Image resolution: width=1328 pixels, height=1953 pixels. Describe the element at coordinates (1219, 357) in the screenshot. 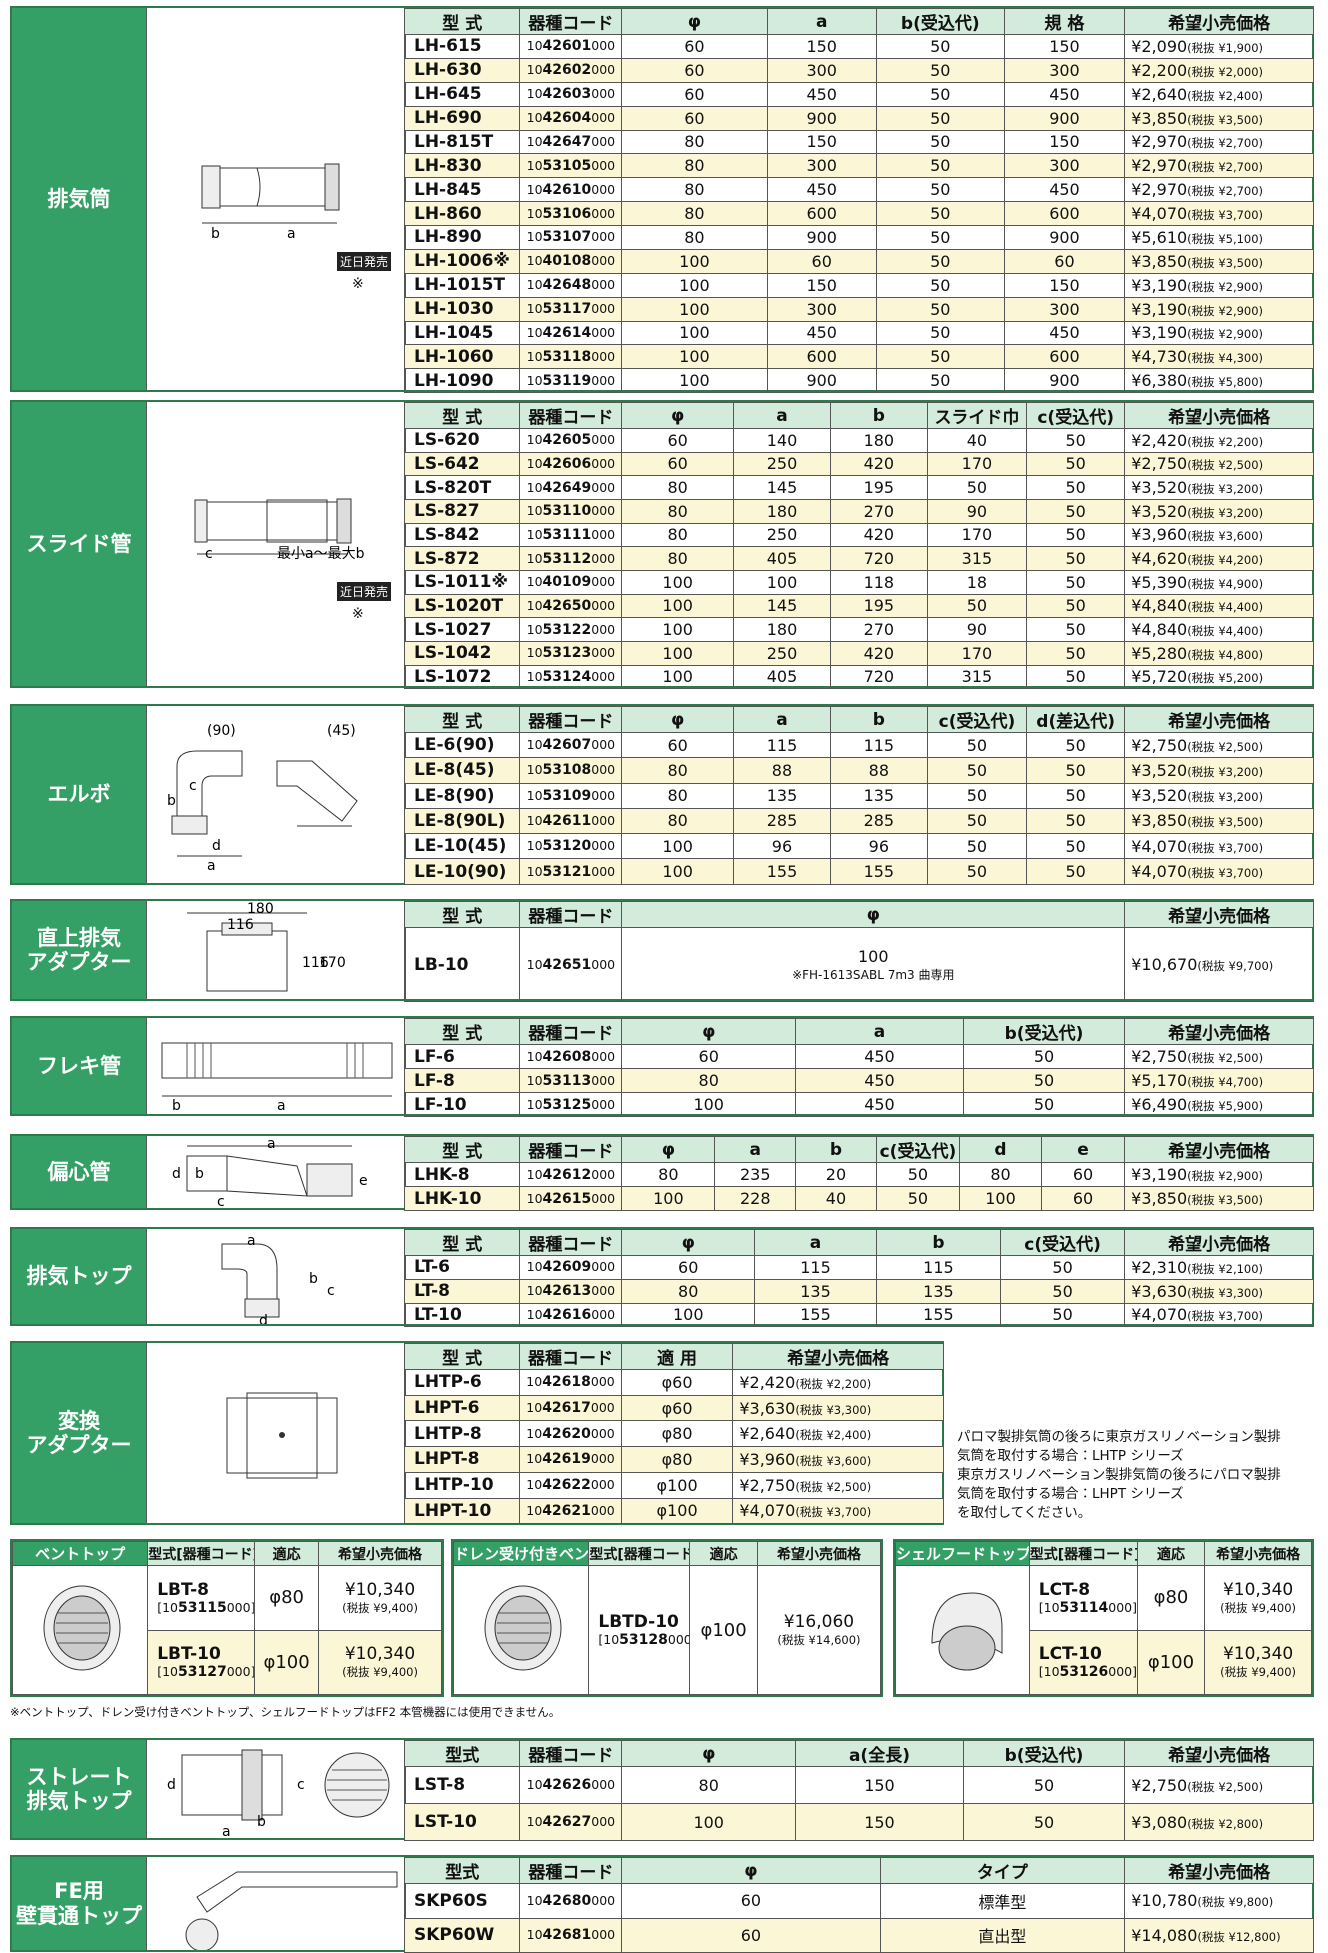

I see `cell: ¥4,730(税抜 ¥4,300)` at that location.